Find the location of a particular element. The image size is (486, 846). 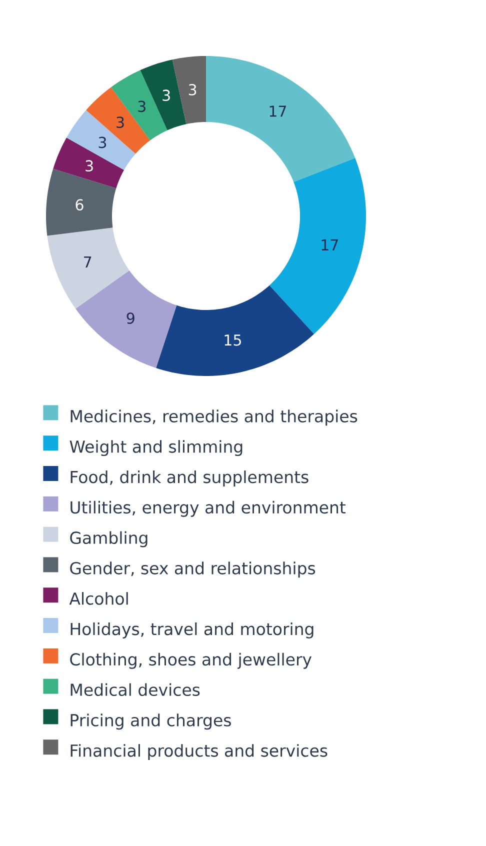

legend-label: Alcohol is located at coordinates (98, 598).